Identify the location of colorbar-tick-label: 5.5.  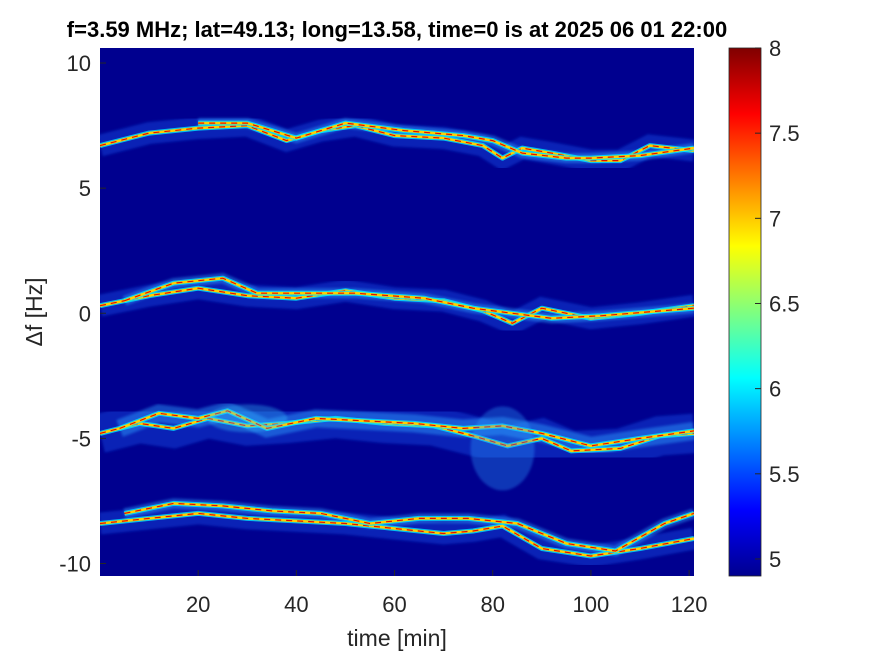
(784, 474).